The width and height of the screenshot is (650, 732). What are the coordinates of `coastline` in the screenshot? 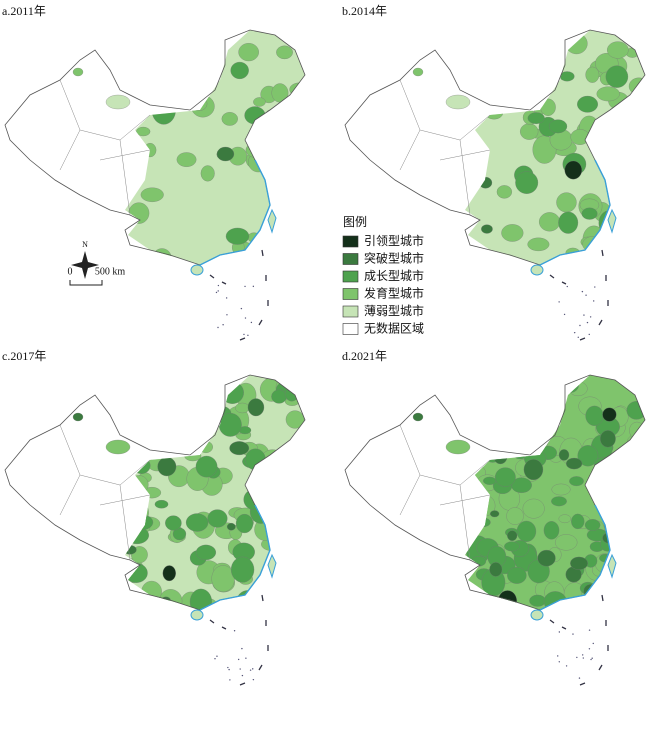 It's located at (575, 212).